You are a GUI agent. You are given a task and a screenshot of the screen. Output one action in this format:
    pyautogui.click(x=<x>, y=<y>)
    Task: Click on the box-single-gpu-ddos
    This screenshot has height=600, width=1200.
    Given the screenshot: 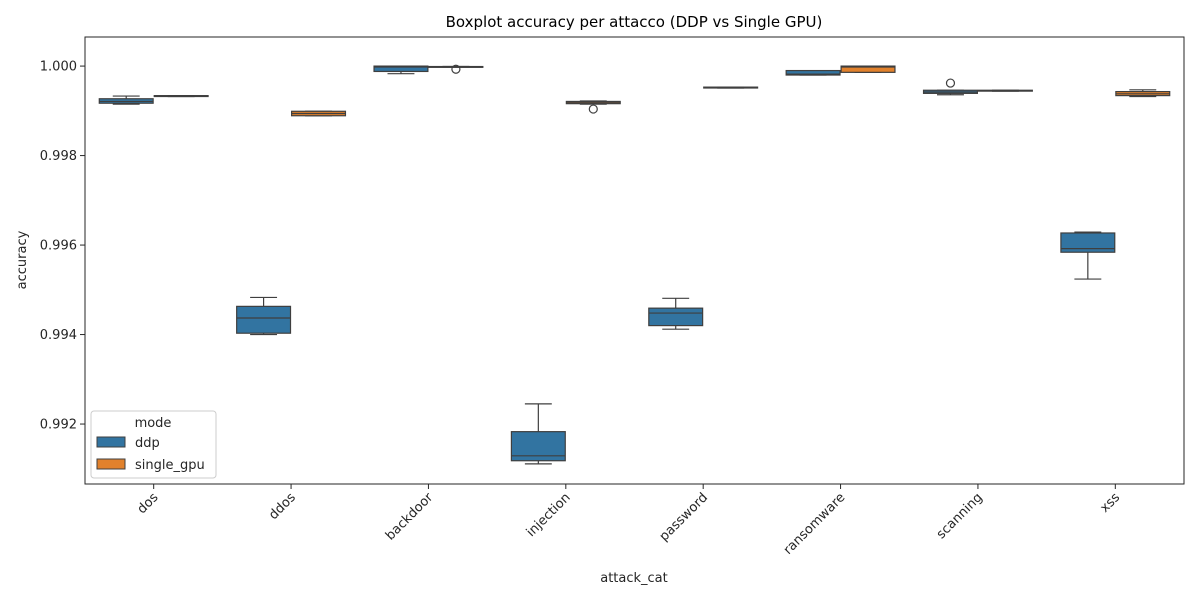 What is the action you would take?
    pyautogui.click(x=319, y=113)
    